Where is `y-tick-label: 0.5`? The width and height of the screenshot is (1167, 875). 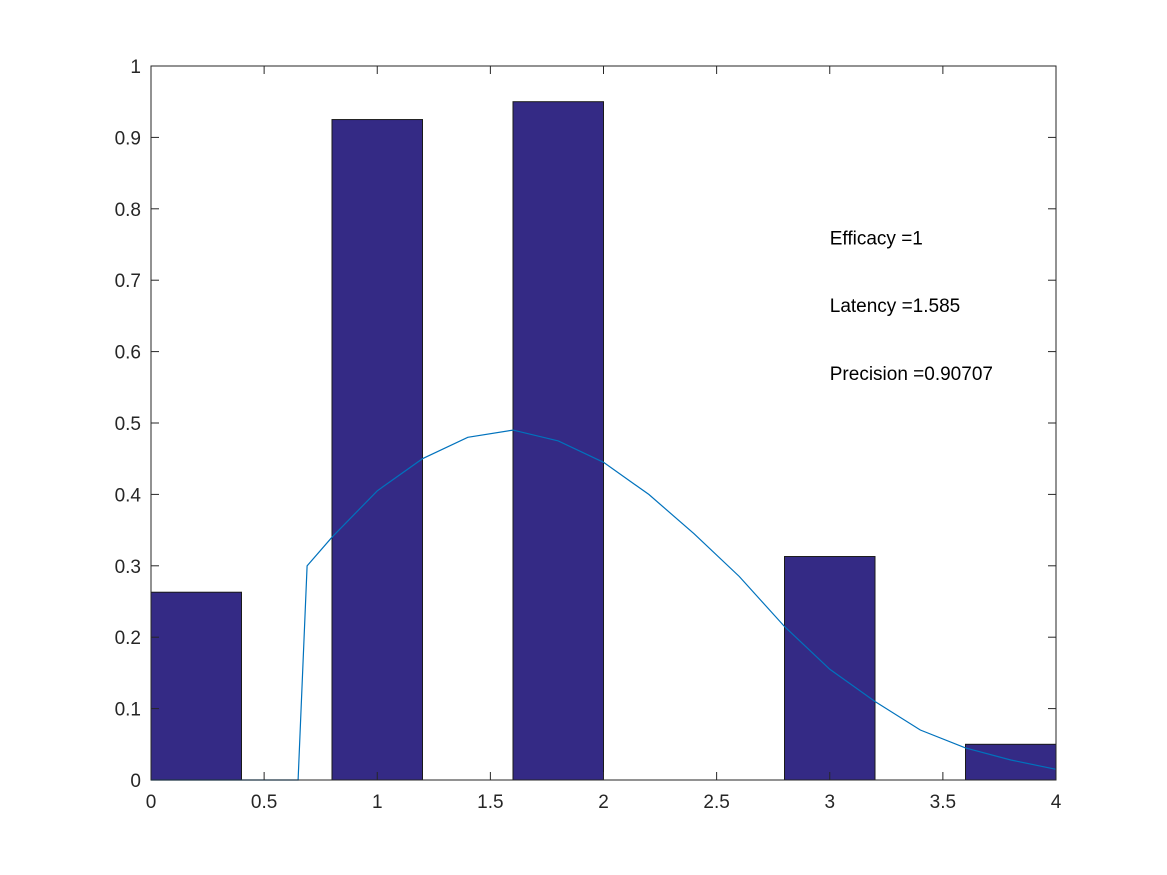 y-tick-label: 0.5 is located at coordinates (128, 424).